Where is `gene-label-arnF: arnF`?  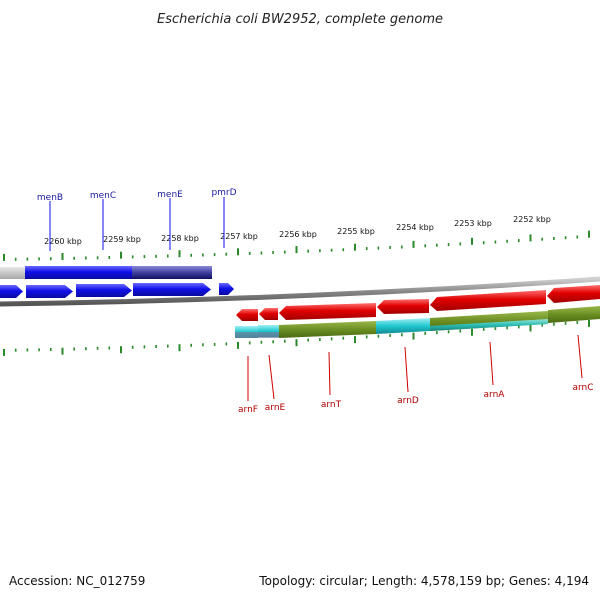
gene-label-arnF: arnF is located at coordinates (248, 410).